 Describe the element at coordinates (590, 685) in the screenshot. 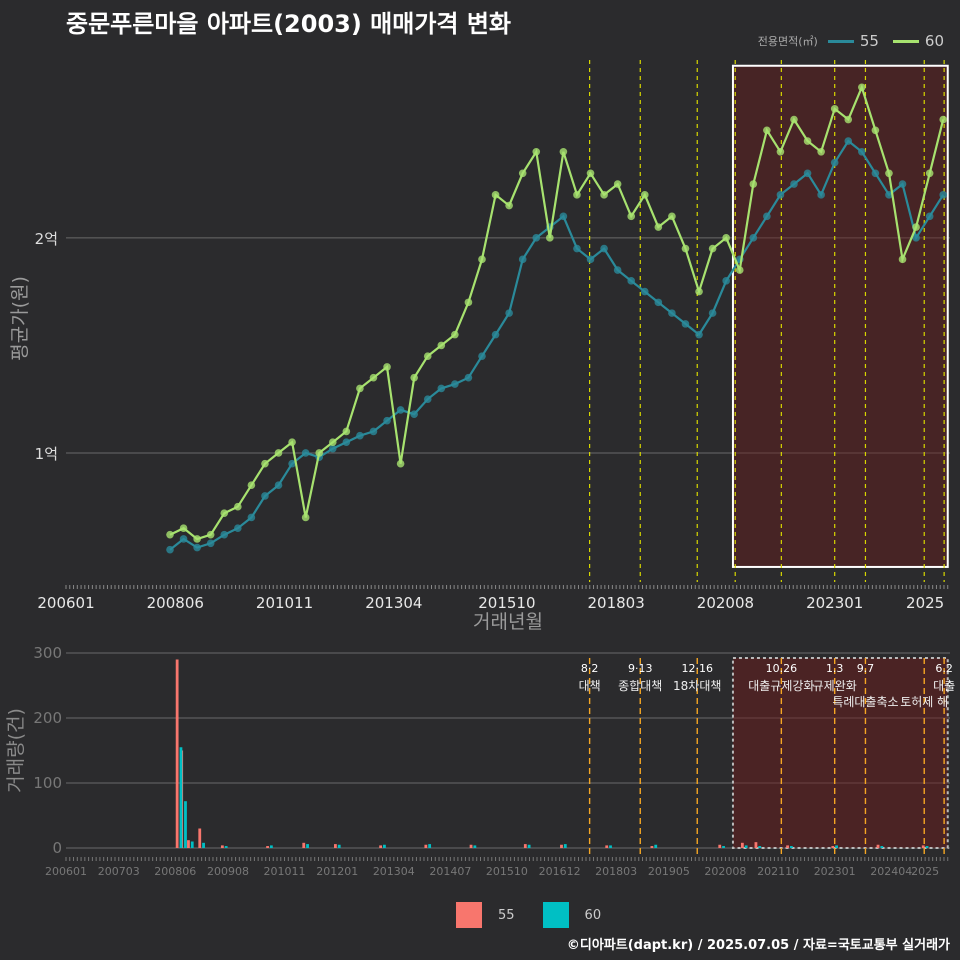

I see `policy-event-label: 대책` at that location.